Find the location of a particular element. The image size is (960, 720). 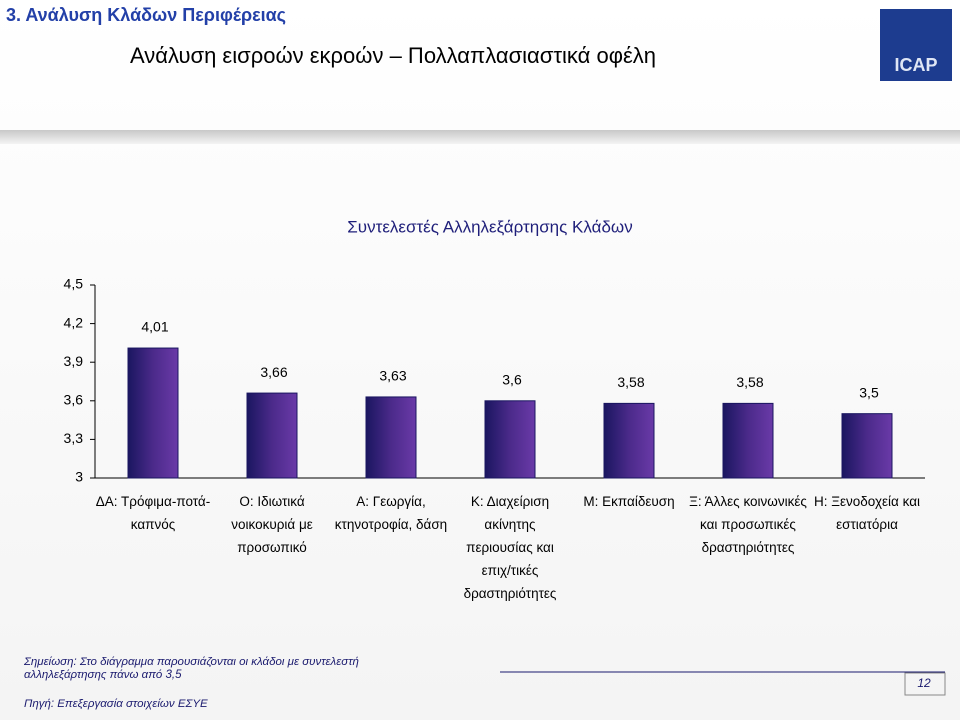

section-title: 3. Ανάλυση Κλάδων Περιφέρειας is located at coordinates (146, 15).